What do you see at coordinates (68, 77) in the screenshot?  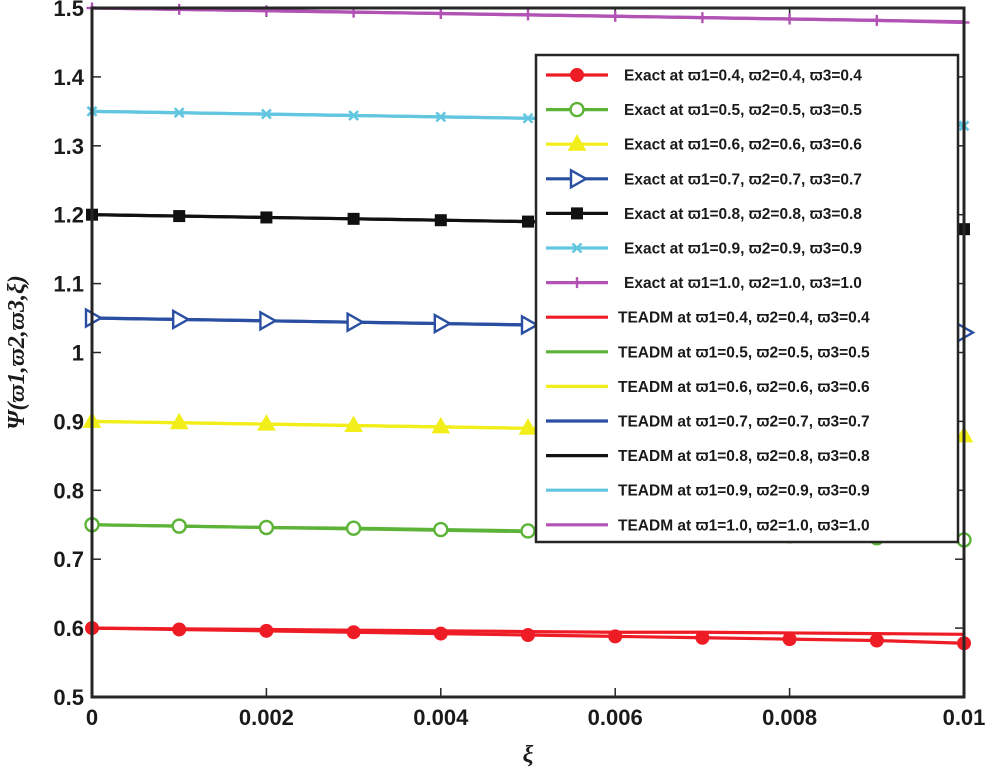 I see `y-tick-label: 1.4` at bounding box center [68, 77].